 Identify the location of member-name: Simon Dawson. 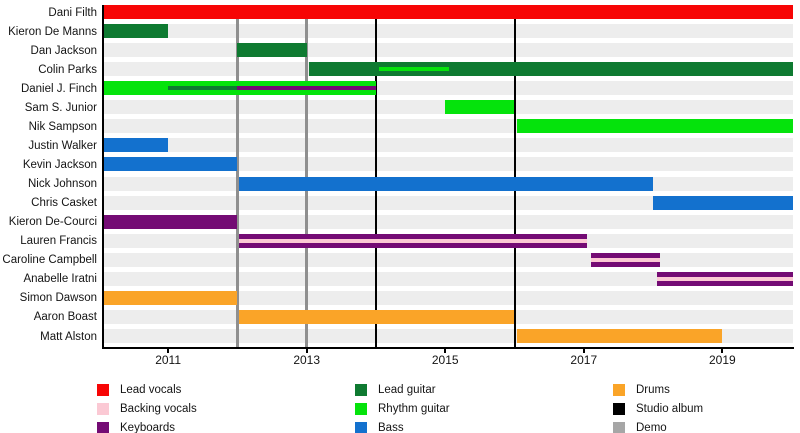
(58, 298).